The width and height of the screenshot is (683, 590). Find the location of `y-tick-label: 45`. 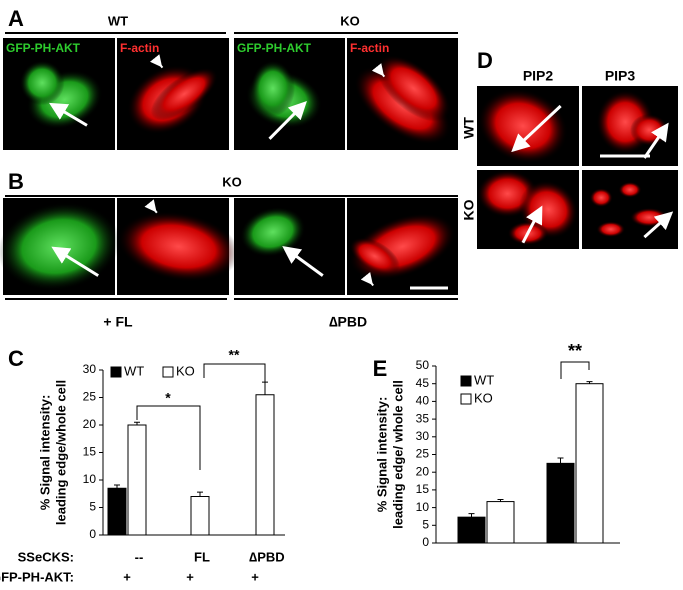

y-tick-label: 45 is located at coordinates (423, 383).